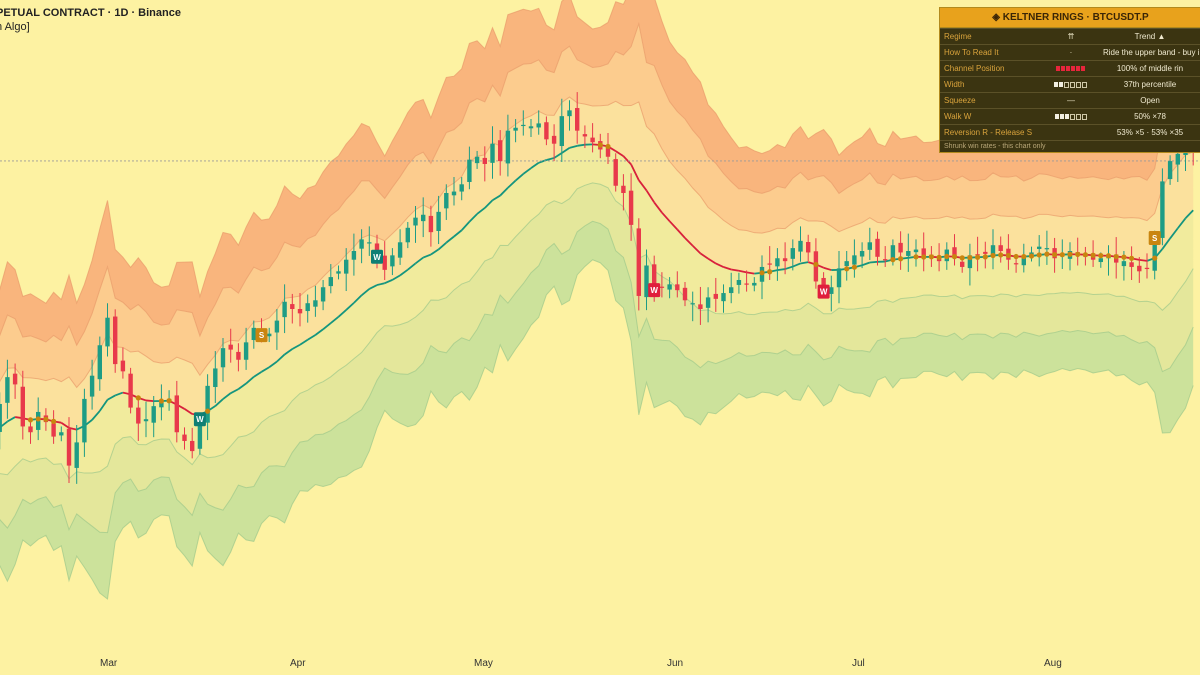 This screenshot has height=675, width=1200. Describe the element at coordinates (1071, 100) in the screenshot. I see `row-mid: —` at that location.